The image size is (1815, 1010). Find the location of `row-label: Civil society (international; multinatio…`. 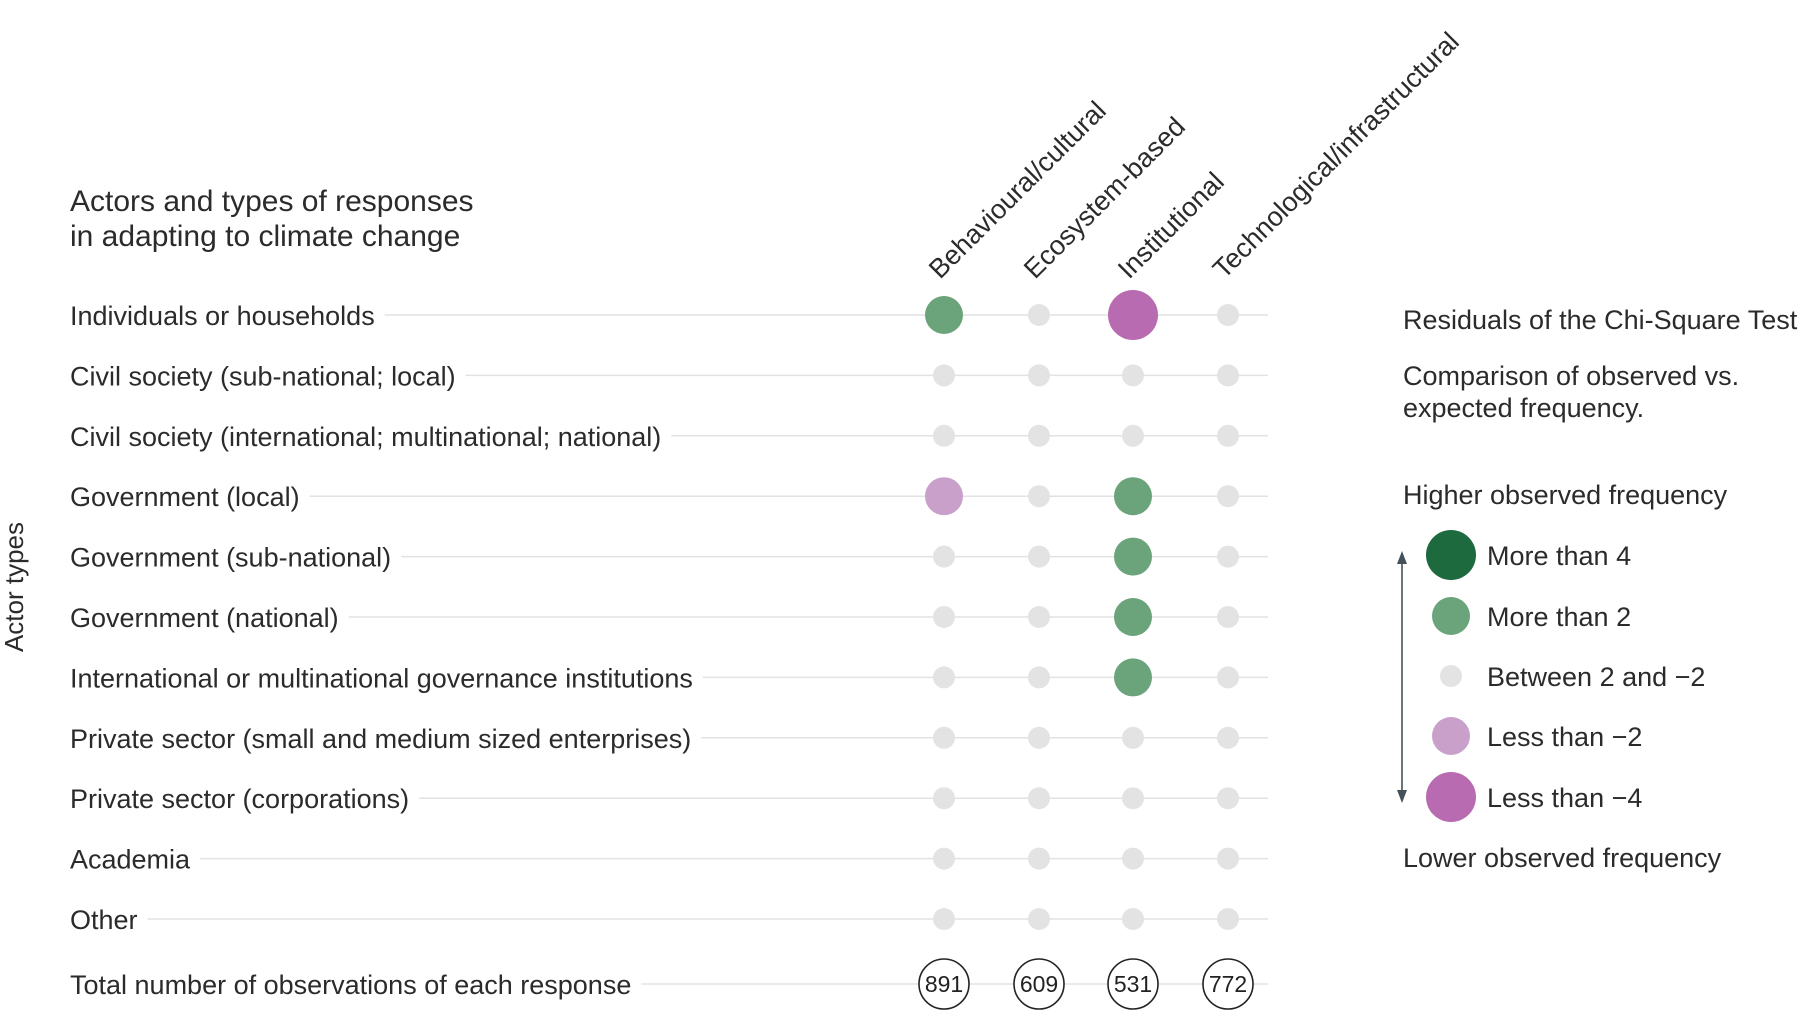

row-label: Civil society (international; multinatio… is located at coordinates (365, 437).